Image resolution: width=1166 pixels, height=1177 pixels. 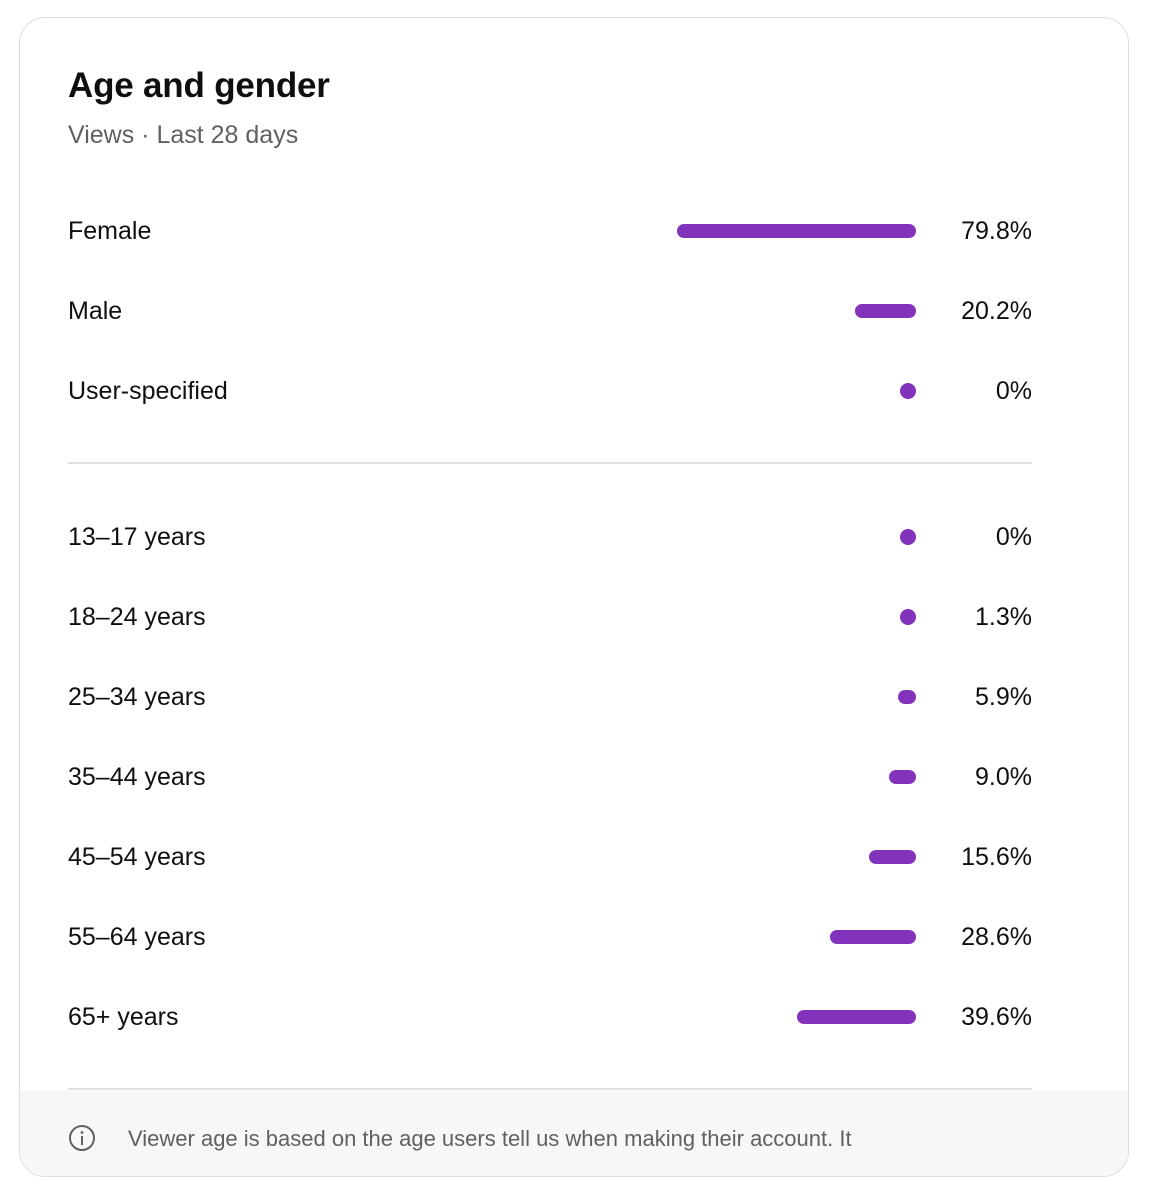 I want to click on age-group-row: 25–34 years 5.9%, so click(x=550, y=697).